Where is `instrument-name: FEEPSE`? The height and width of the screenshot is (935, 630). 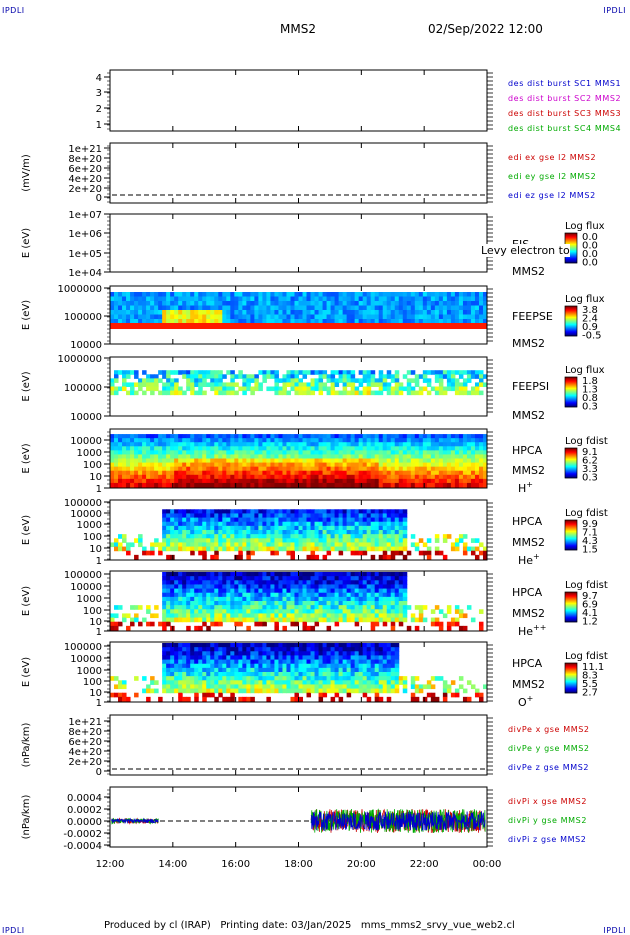 instrument-name: FEEPSE is located at coordinates (532, 316).